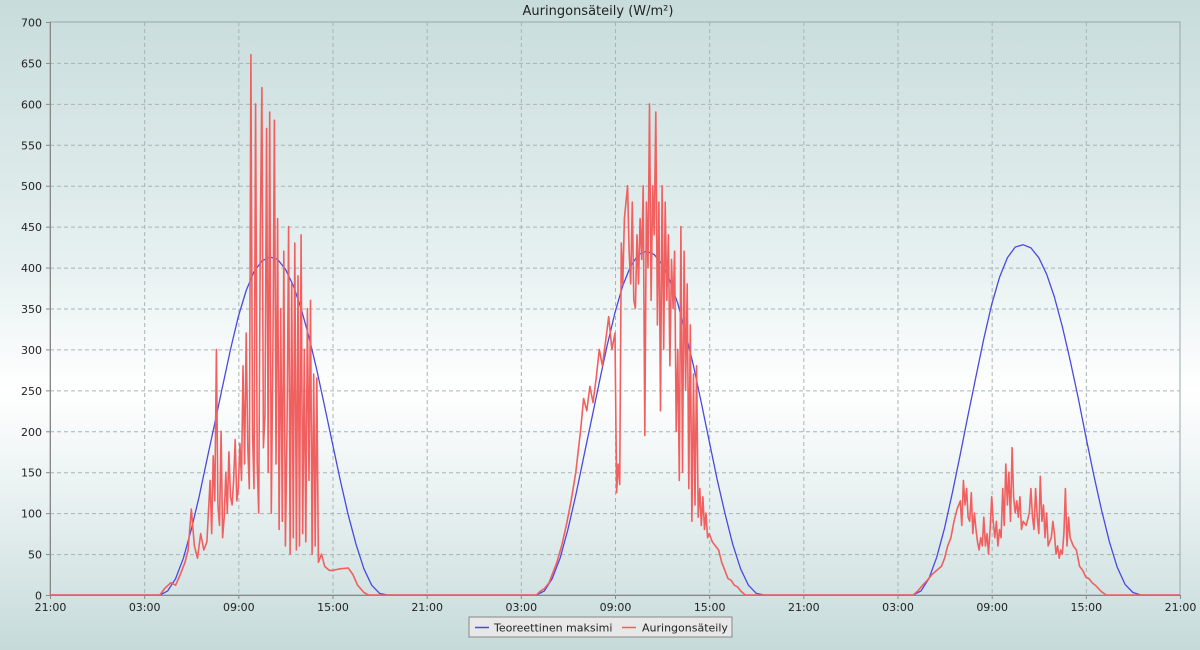 The image size is (1200, 650). Describe the element at coordinates (31, 268) in the screenshot. I see `y-tick-label: 400` at that location.